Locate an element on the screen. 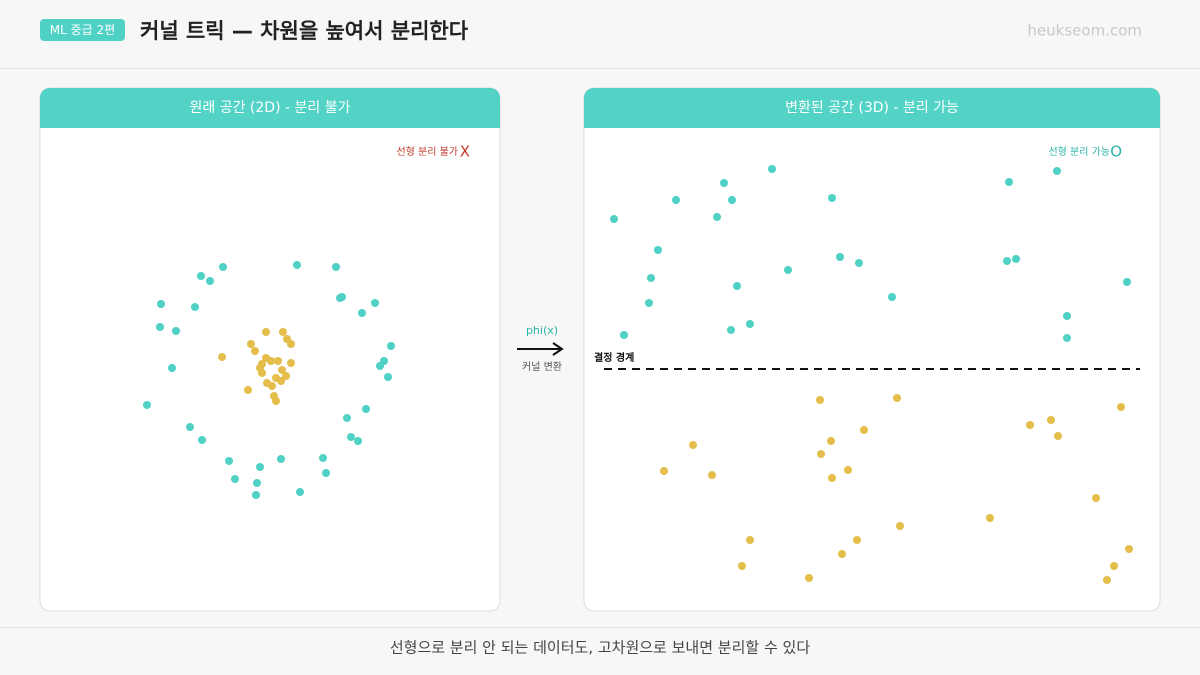 The image size is (1200, 675). annotation: 선형 분리 불가 is located at coordinates (427, 152).